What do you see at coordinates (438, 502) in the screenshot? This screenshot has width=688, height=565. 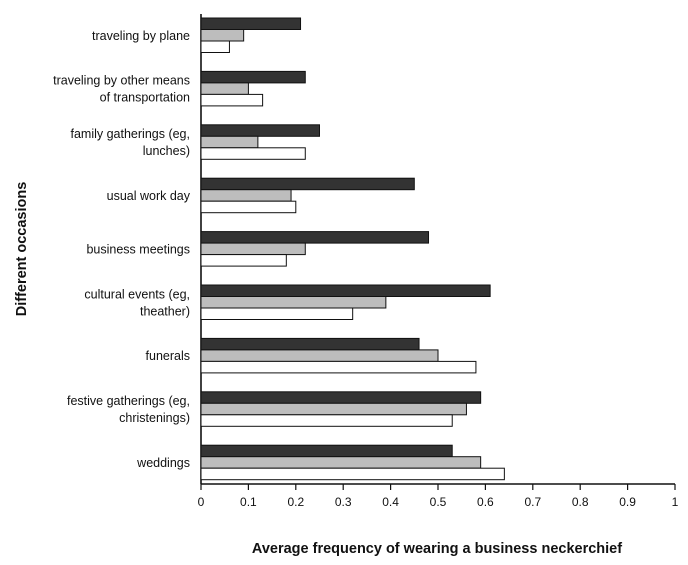 I see `x-tick-label-5: 0.5` at bounding box center [438, 502].